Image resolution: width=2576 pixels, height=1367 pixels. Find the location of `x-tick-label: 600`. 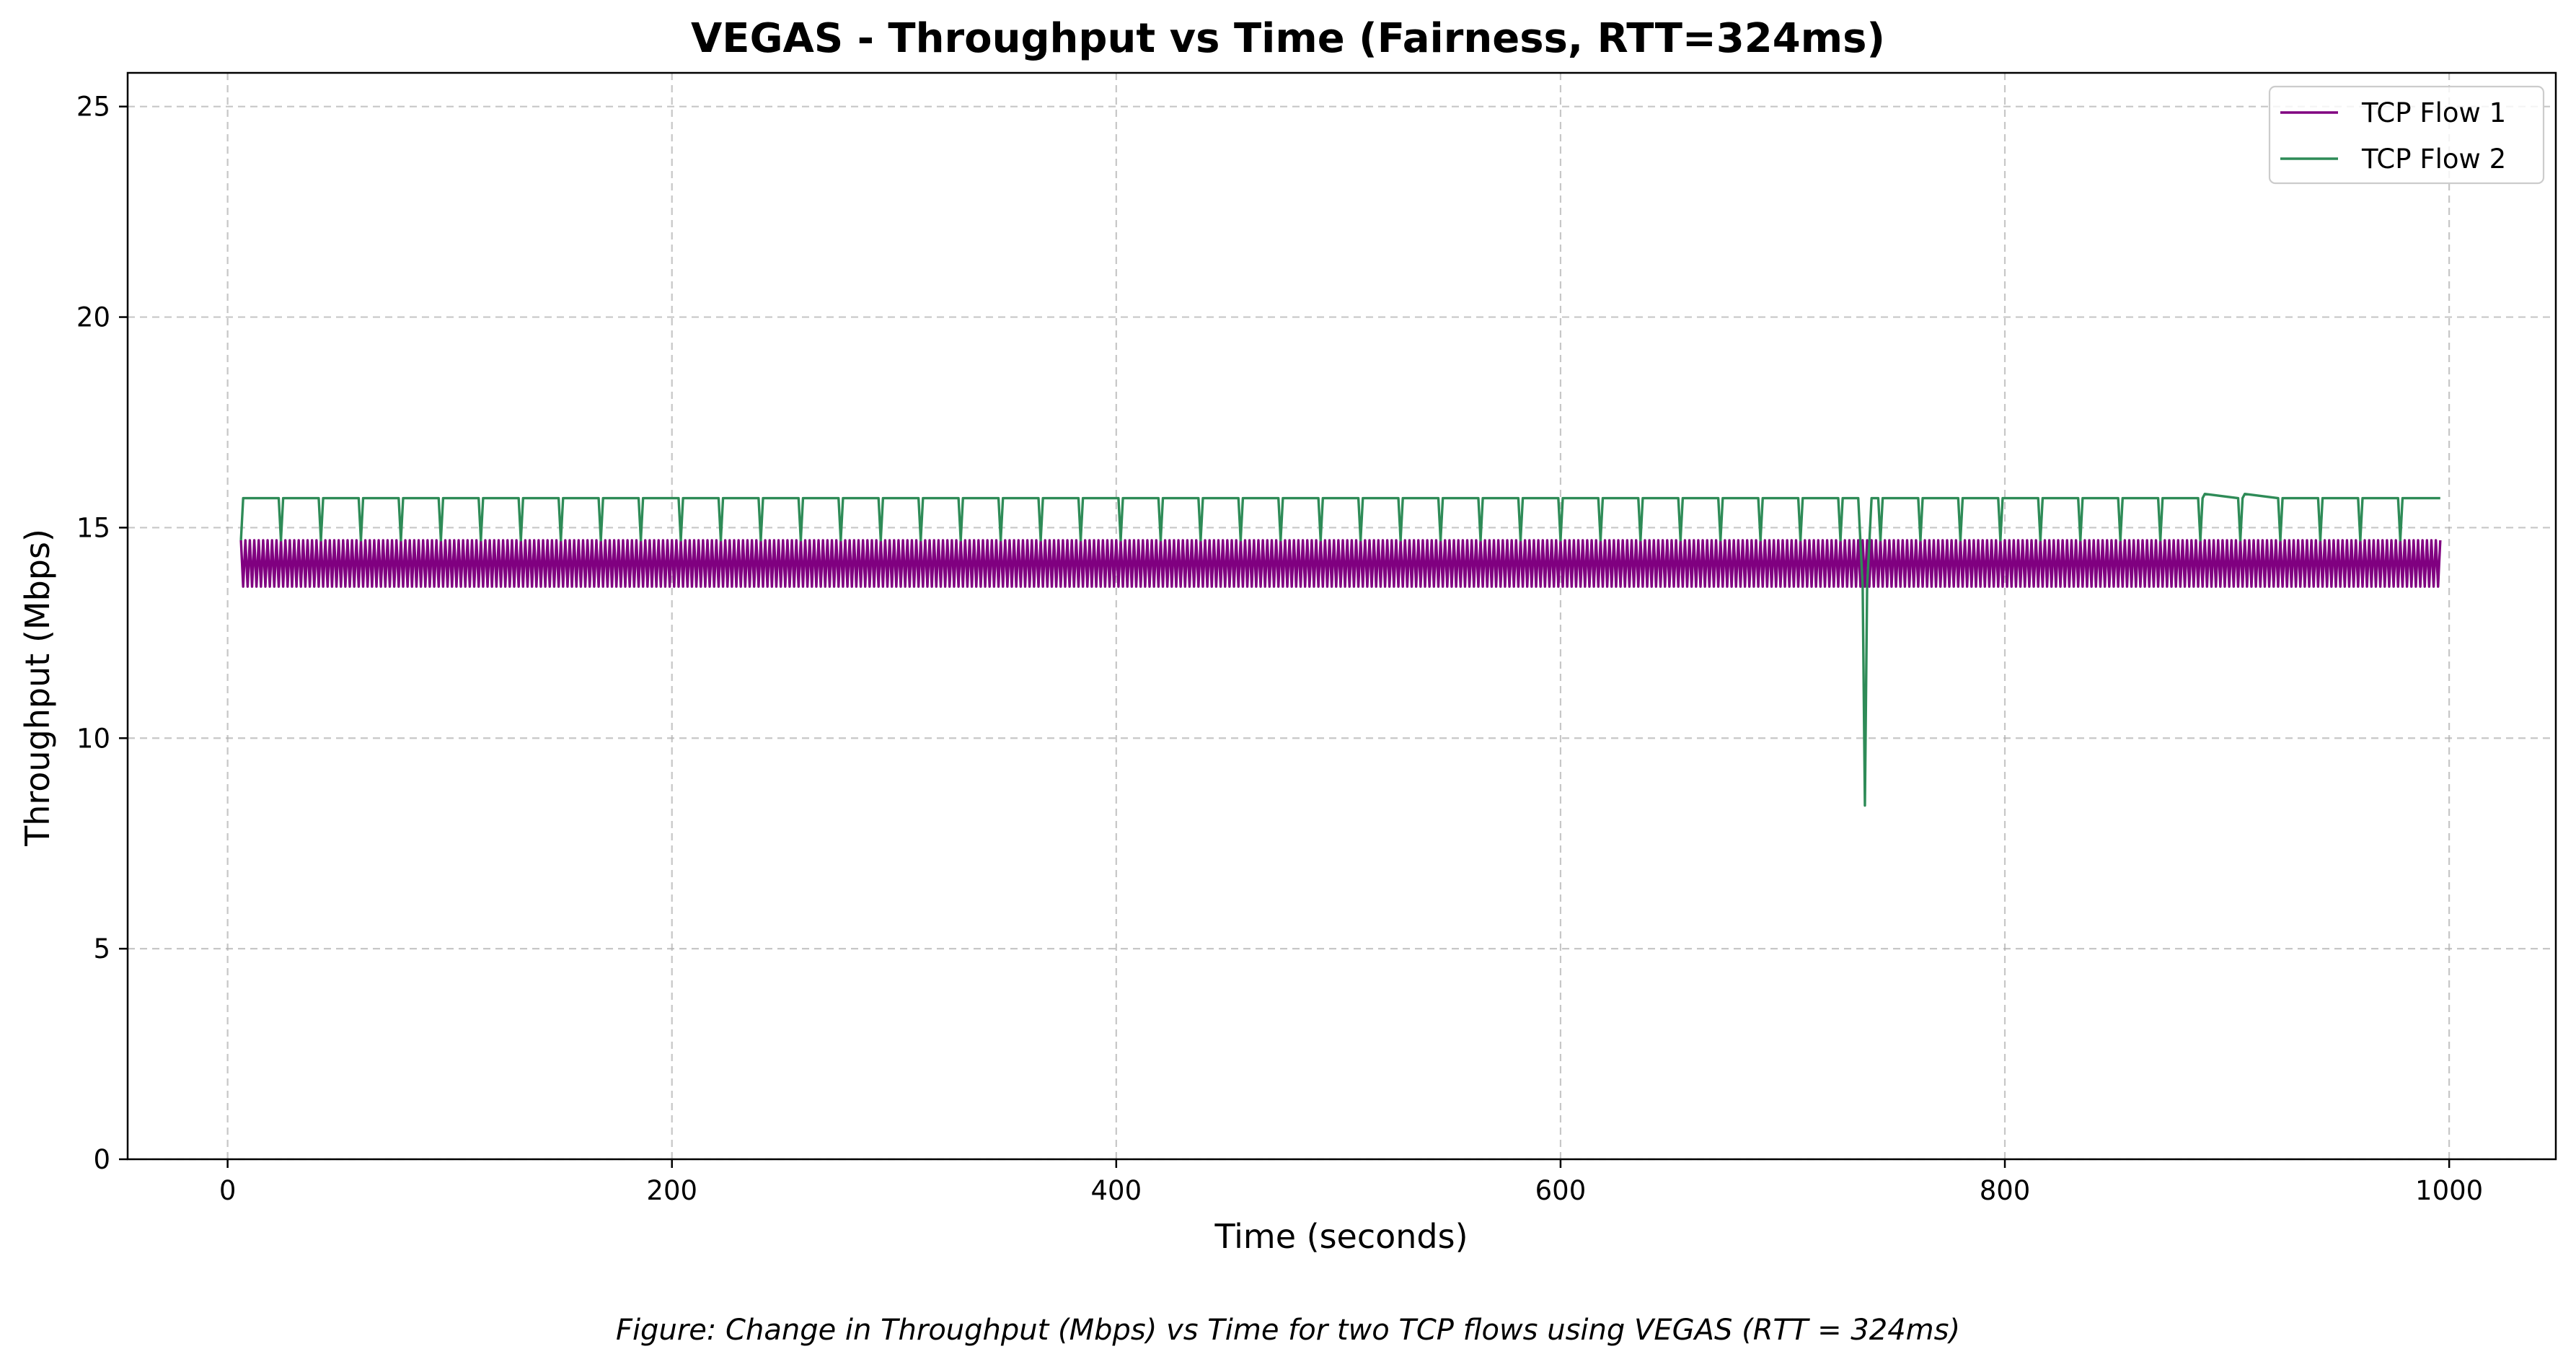

x-tick-label: 600 is located at coordinates (1561, 1190).